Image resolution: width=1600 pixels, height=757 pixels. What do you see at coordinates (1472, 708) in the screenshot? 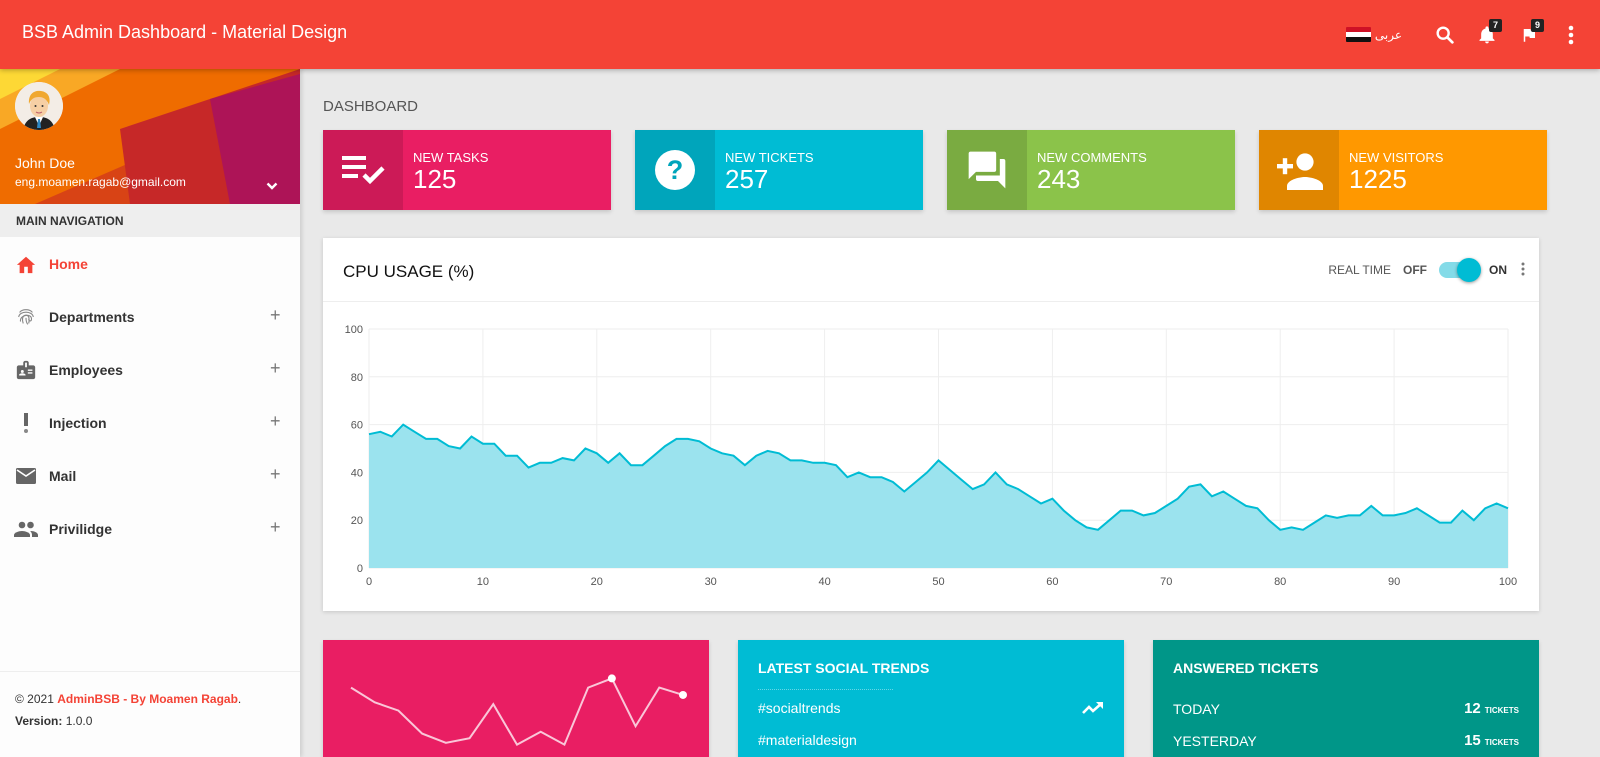
I see `row-value: 12` at bounding box center [1472, 708].